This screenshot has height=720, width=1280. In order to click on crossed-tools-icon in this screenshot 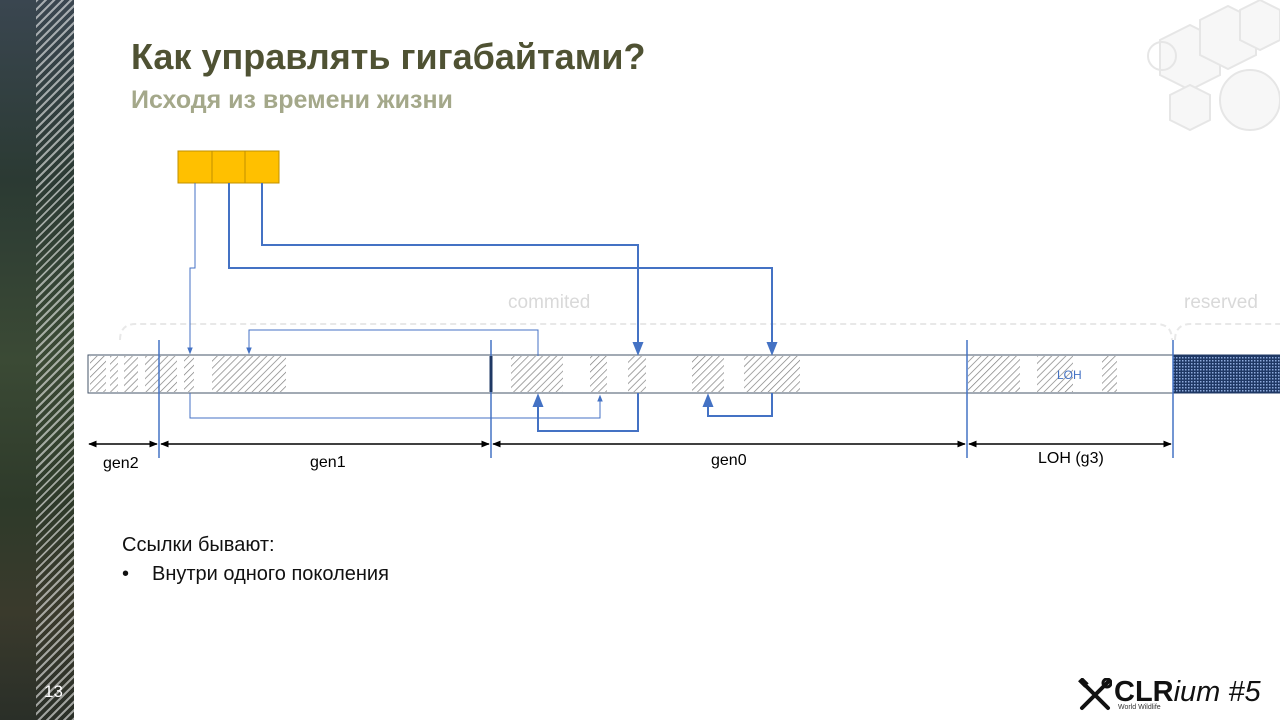, I will do `click(1095, 694)`.